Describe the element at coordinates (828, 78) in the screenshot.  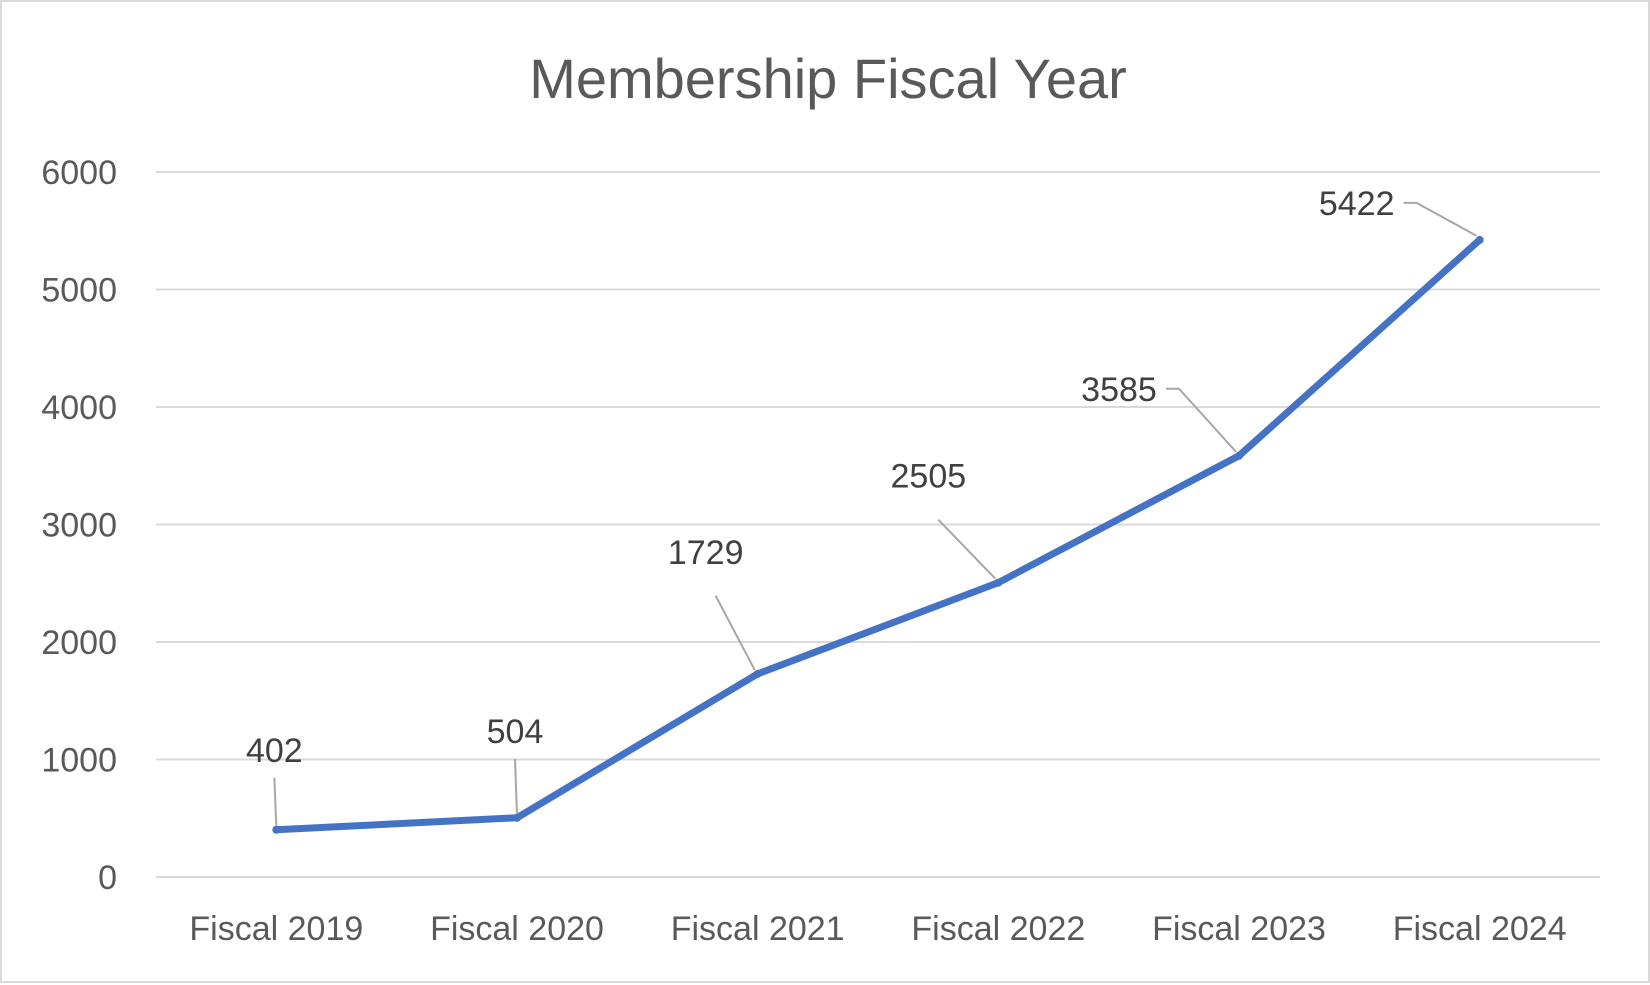
I see `chart-title: Membership Fiscal Year` at that location.